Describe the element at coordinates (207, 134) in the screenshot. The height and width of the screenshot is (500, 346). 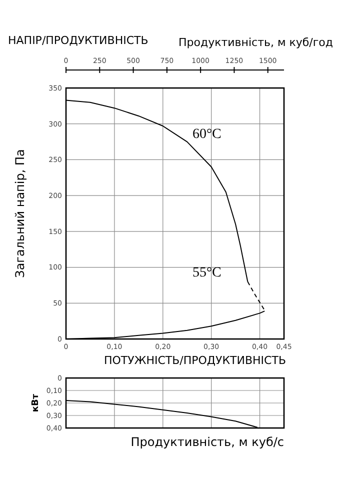
I see `annotation: 60°C` at that location.